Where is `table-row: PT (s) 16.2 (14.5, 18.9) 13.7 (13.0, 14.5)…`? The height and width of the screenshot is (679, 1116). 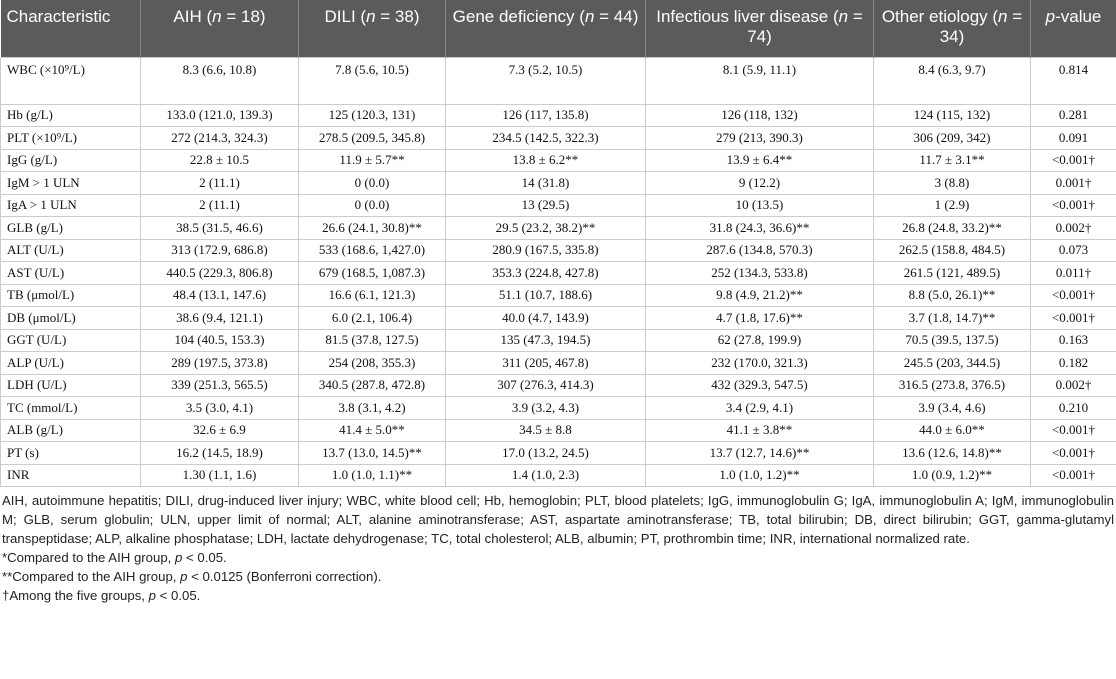
table-row: PT (s) 16.2 (14.5, 18.9) 13.7 (13.0, 14.5)… is located at coordinates (558, 453).